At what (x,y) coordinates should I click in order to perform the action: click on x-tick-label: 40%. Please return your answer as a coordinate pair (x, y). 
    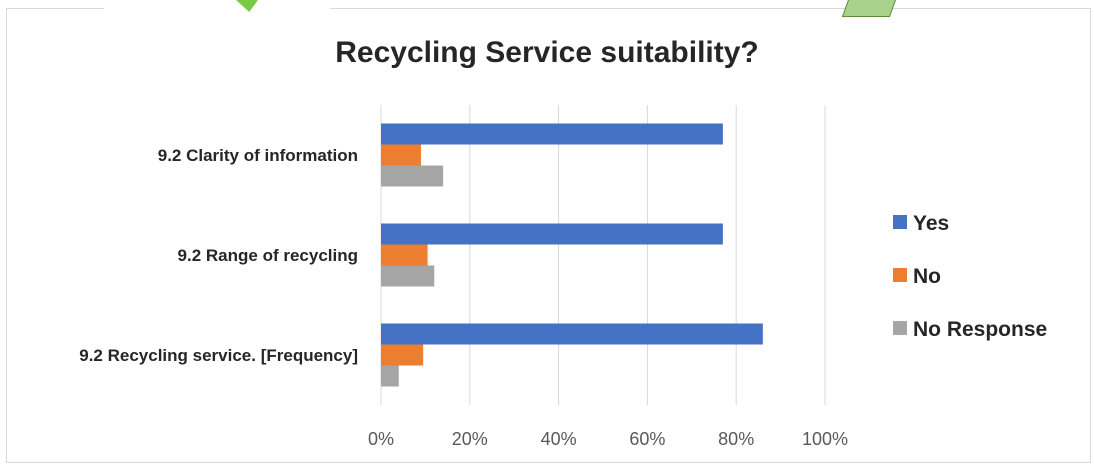
    Looking at the image, I should click on (559, 439).